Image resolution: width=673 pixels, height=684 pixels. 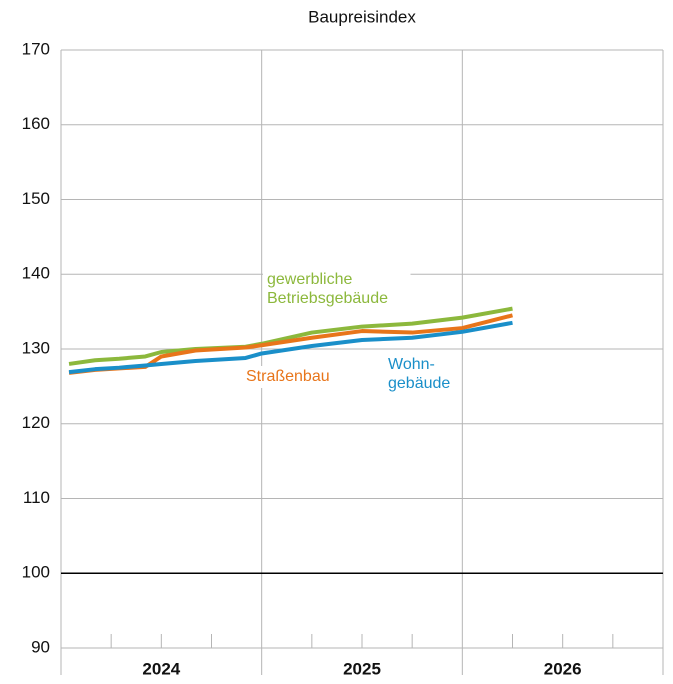 What do you see at coordinates (36, 497) in the screenshot?
I see `y-tick-label: 110` at bounding box center [36, 497].